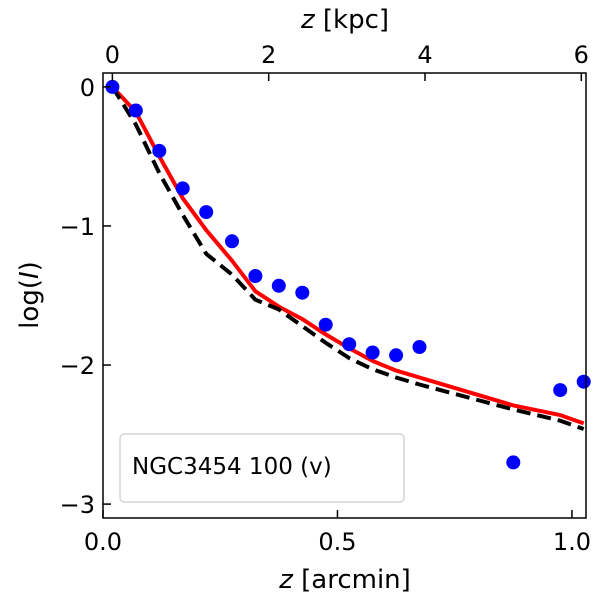  Describe the element at coordinates (103, 542) in the screenshot. I see `x-tick-label: 0.0` at that location.